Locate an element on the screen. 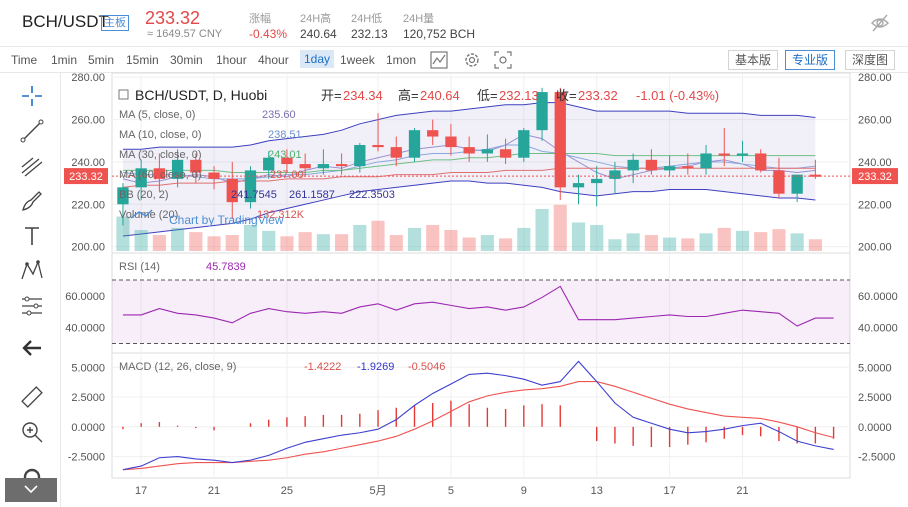 This screenshot has width=908, height=507. settings-icon is located at coordinates (472, 60).